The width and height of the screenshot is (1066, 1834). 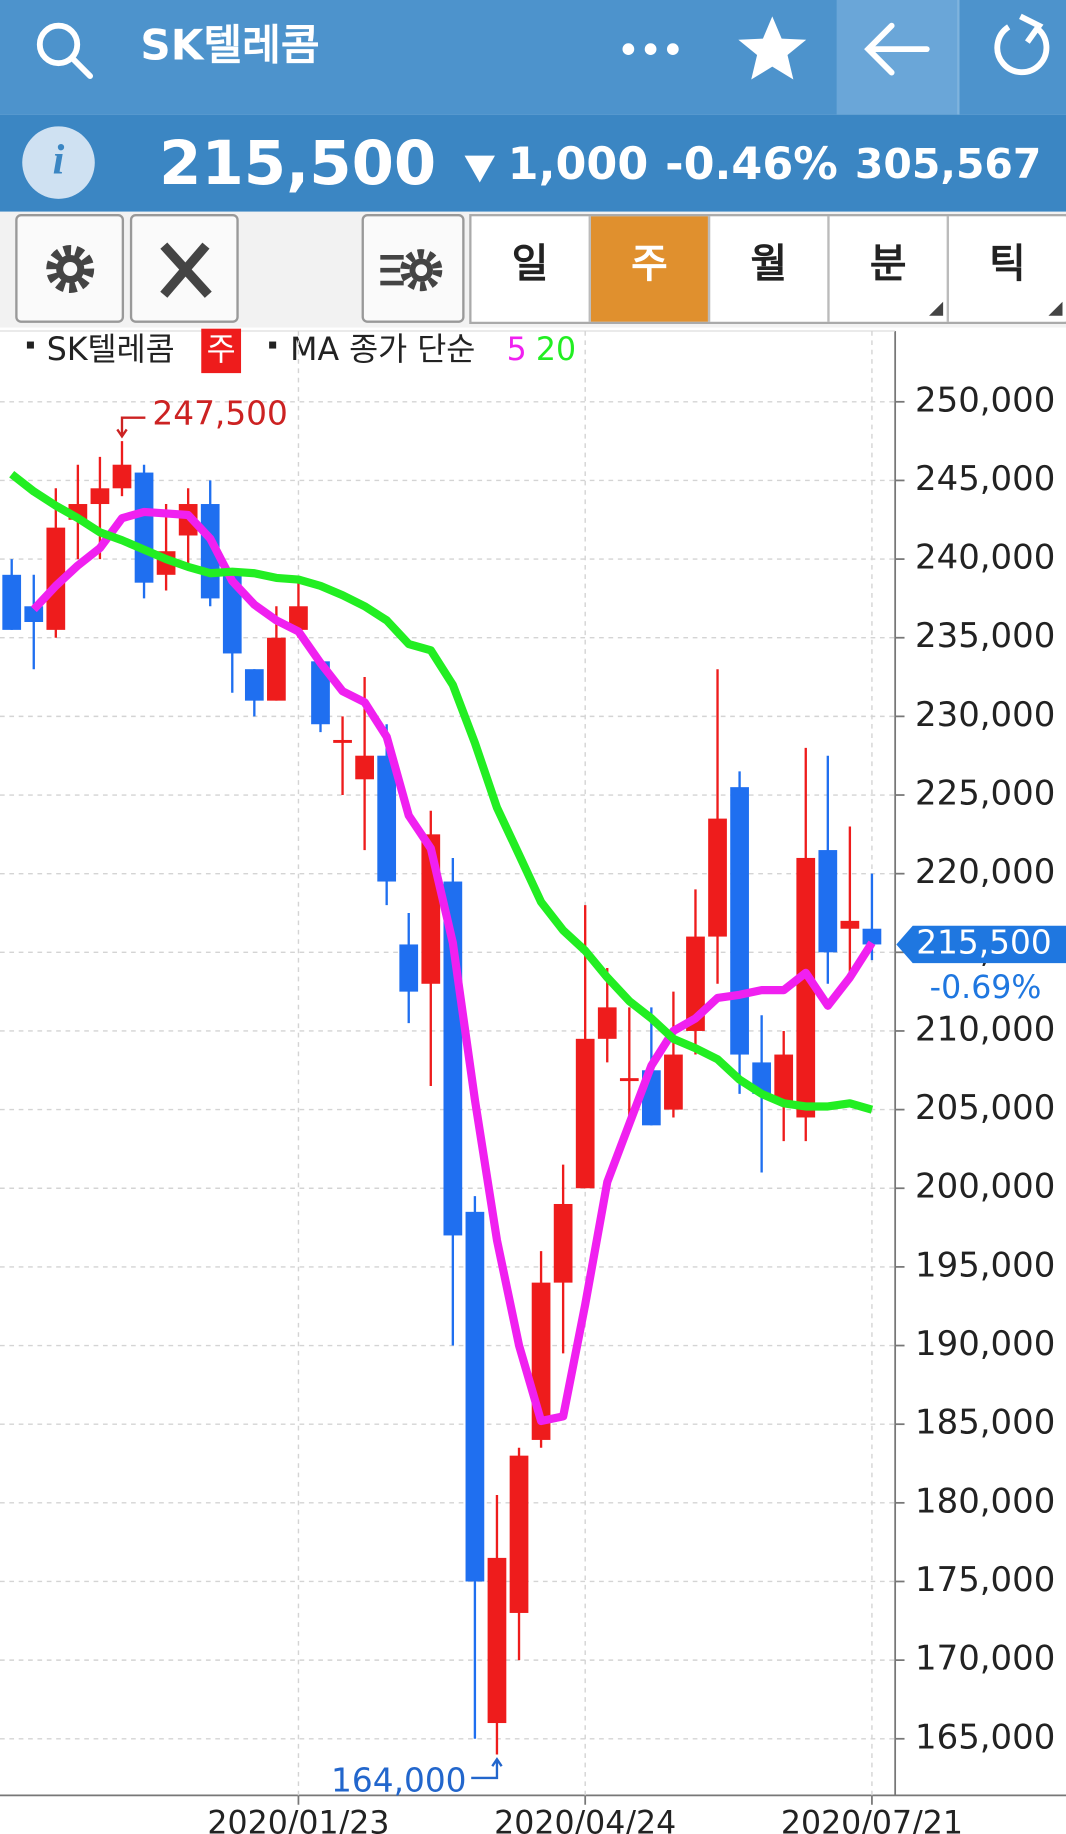 What do you see at coordinates (131, 427) in the screenshot?
I see `high-pointer` at bounding box center [131, 427].